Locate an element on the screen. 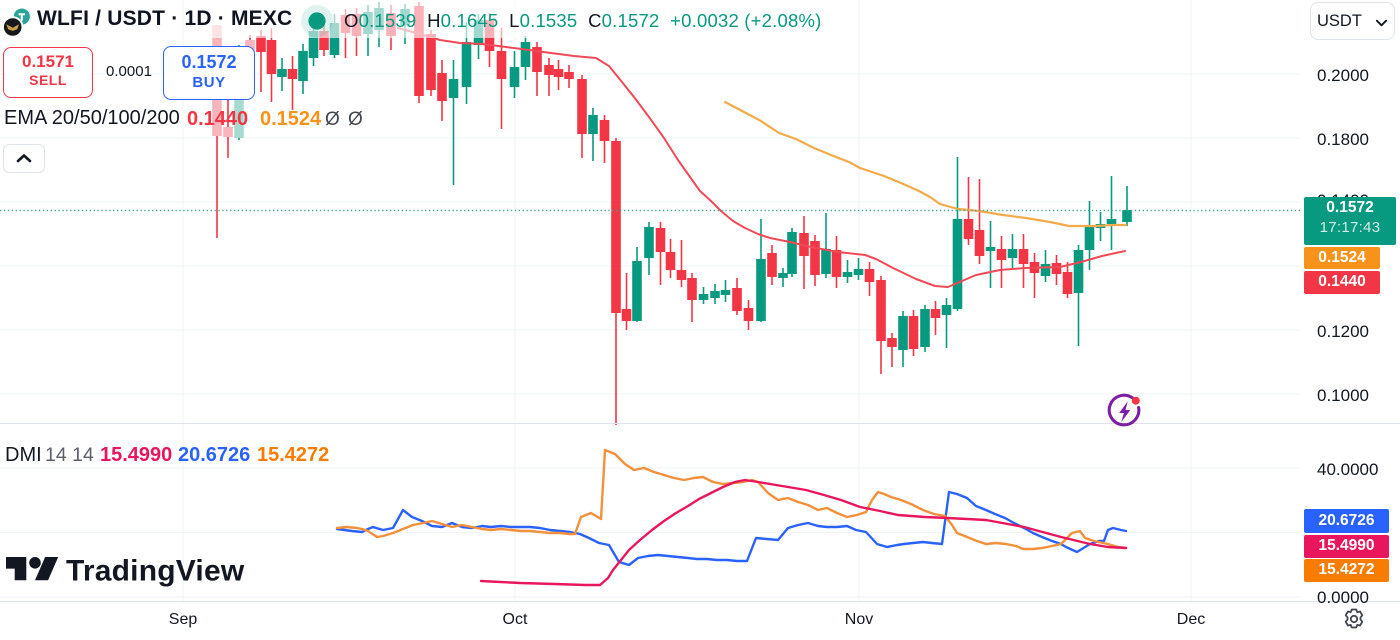 The height and width of the screenshot is (640, 1400). svg-text: TradingView is located at coordinates (155, 571).